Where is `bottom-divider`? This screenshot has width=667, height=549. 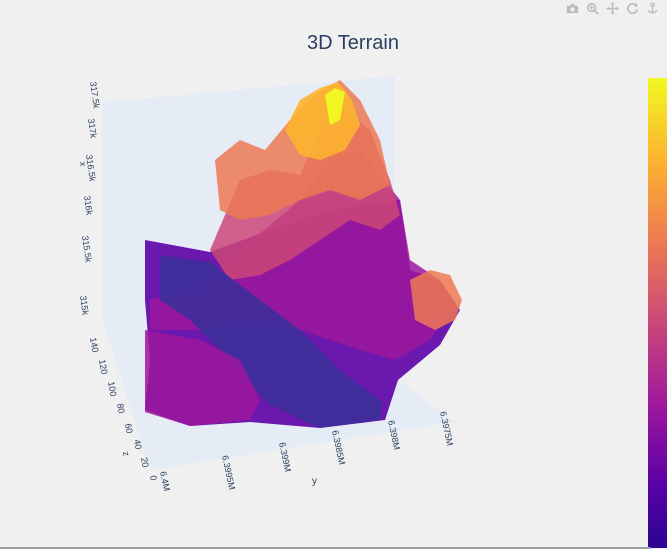 bottom-divider is located at coordinates (325, 548).